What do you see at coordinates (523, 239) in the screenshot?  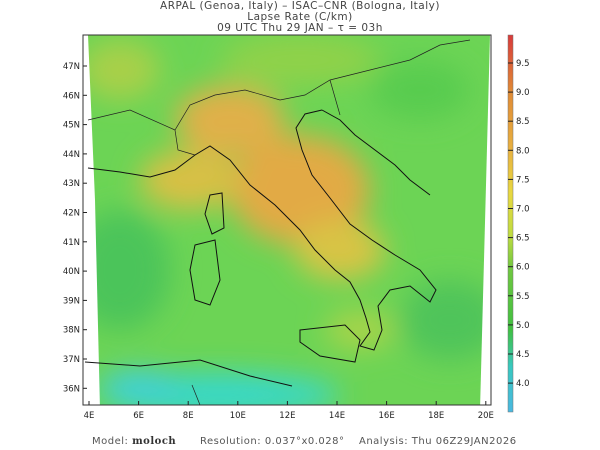 I see `colorbar-tick-label: 6.5` at bounding box center [523, 239].